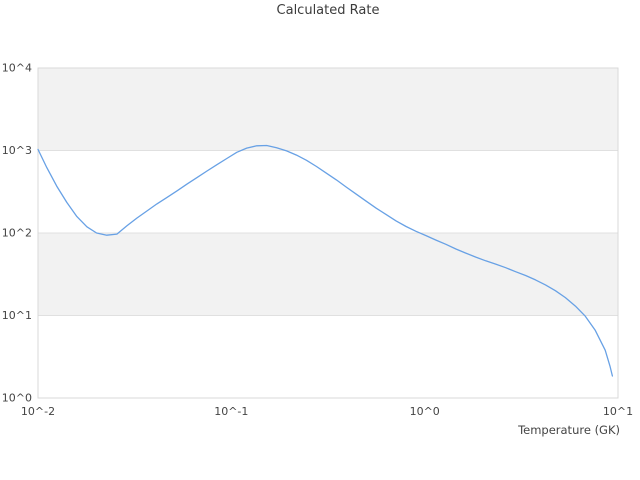  Describe the element at coordinates (17, 233) in the screenshot. I see `y-tick-label: 10^2` at that location.